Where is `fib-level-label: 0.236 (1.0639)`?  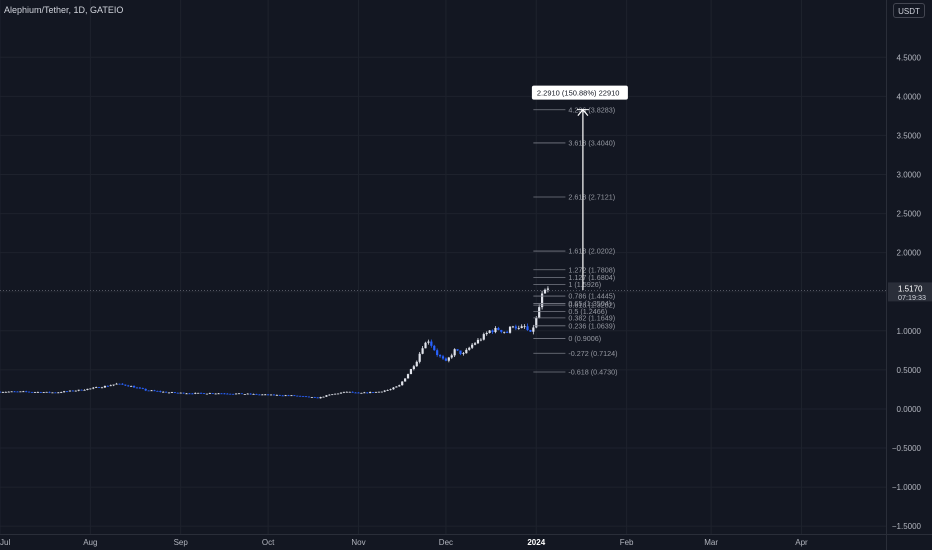
fib-level-label: 0.236 (1.0639) is located at coordinates (591, 325).